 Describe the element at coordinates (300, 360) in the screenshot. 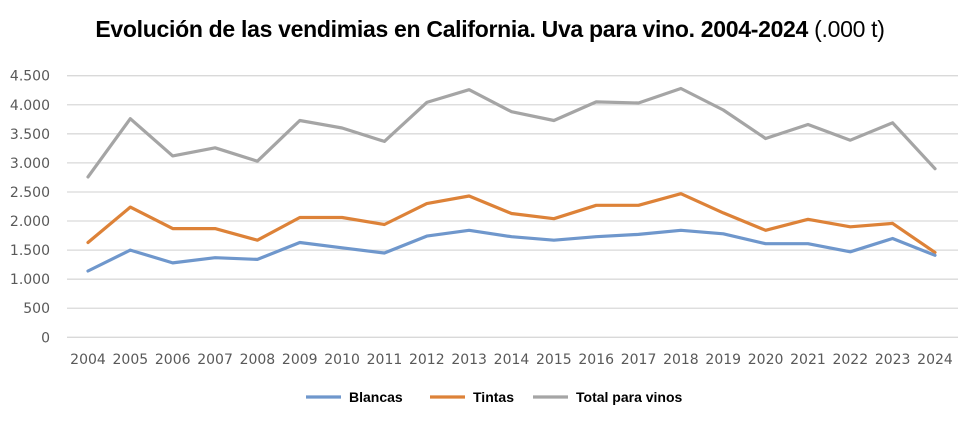

I see `x-tick-label: 2009` at that location.